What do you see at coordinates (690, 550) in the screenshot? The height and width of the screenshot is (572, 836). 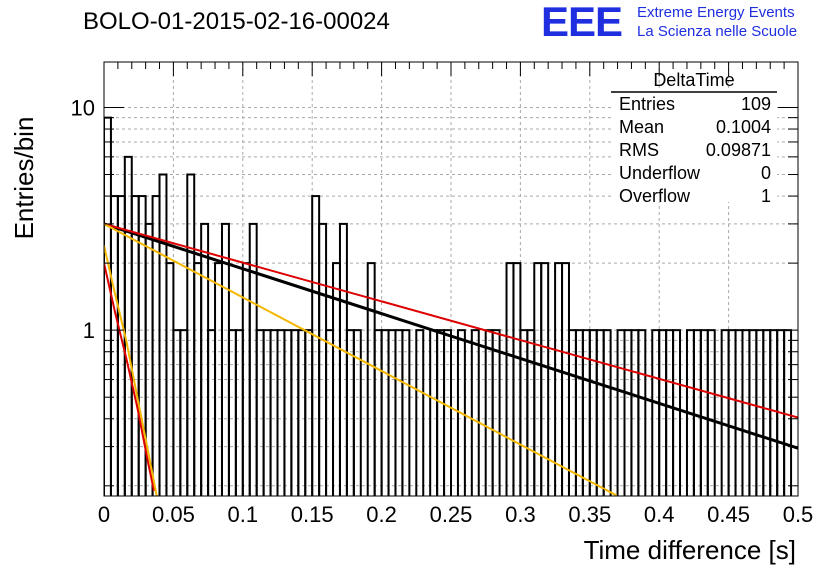 I see `x-axis-label: Time difference [s]` at bounding box center [690, 550].